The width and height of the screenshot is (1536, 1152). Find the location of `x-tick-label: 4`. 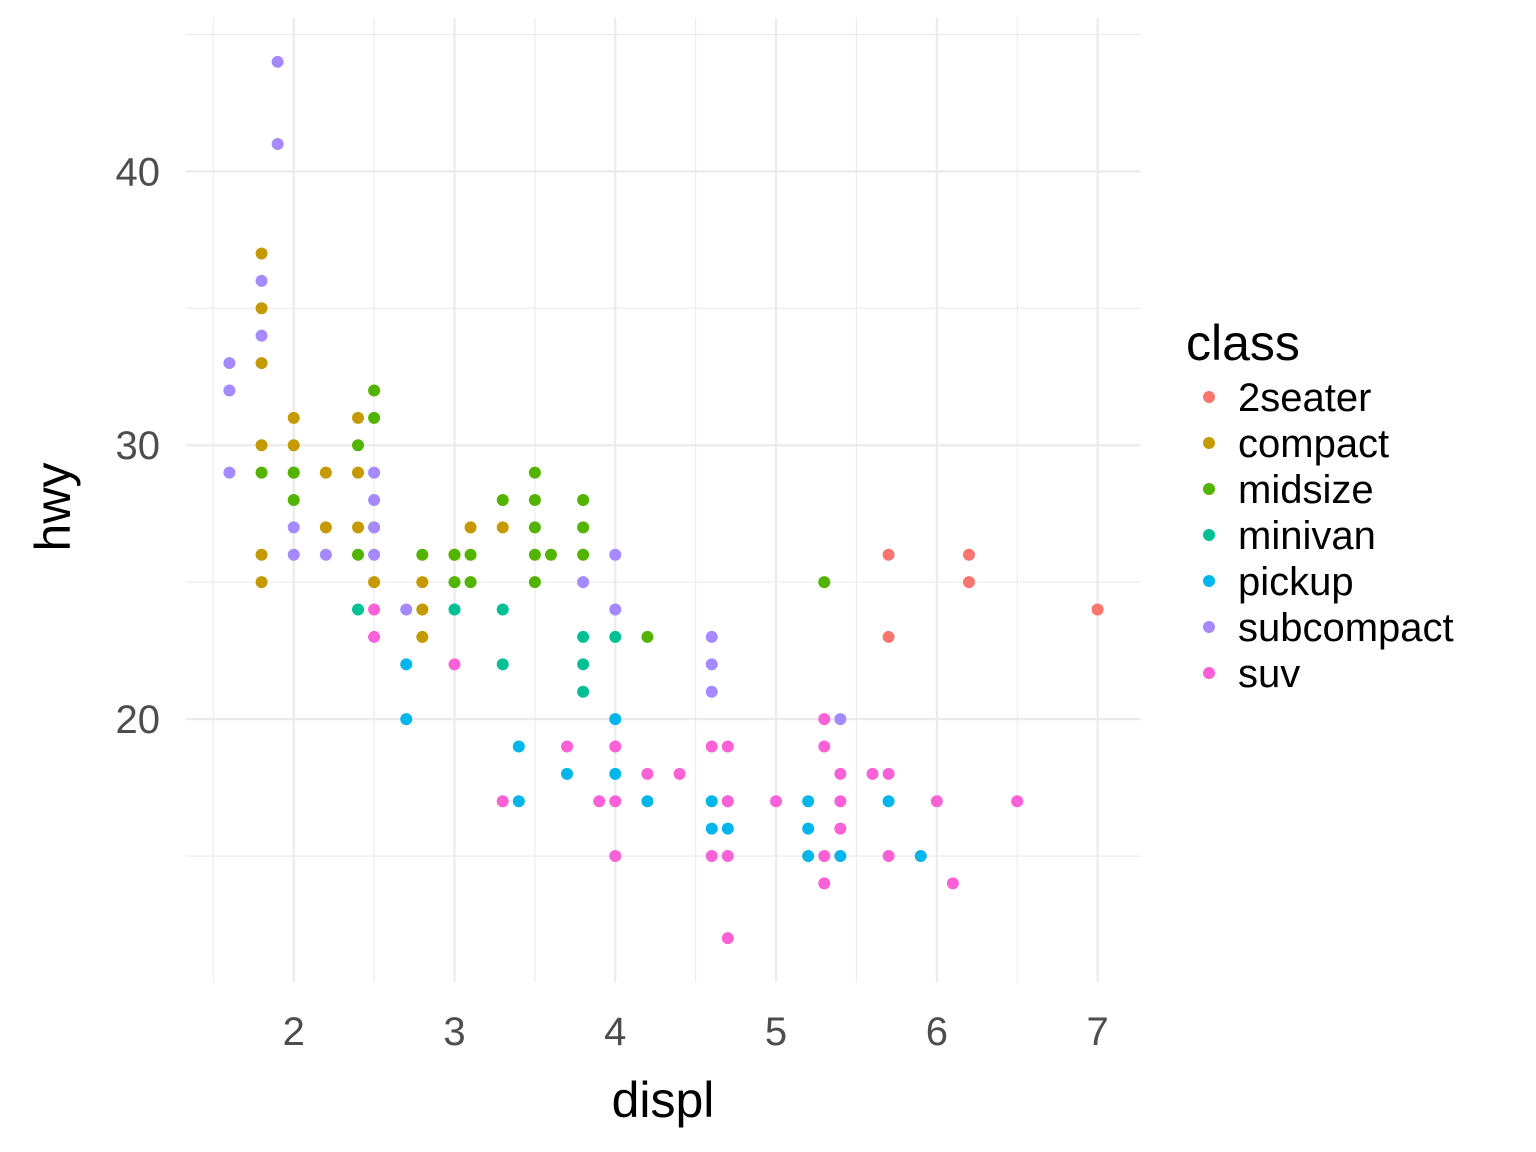

x-tick-label: 4 is located at coordinates (615, 1032).